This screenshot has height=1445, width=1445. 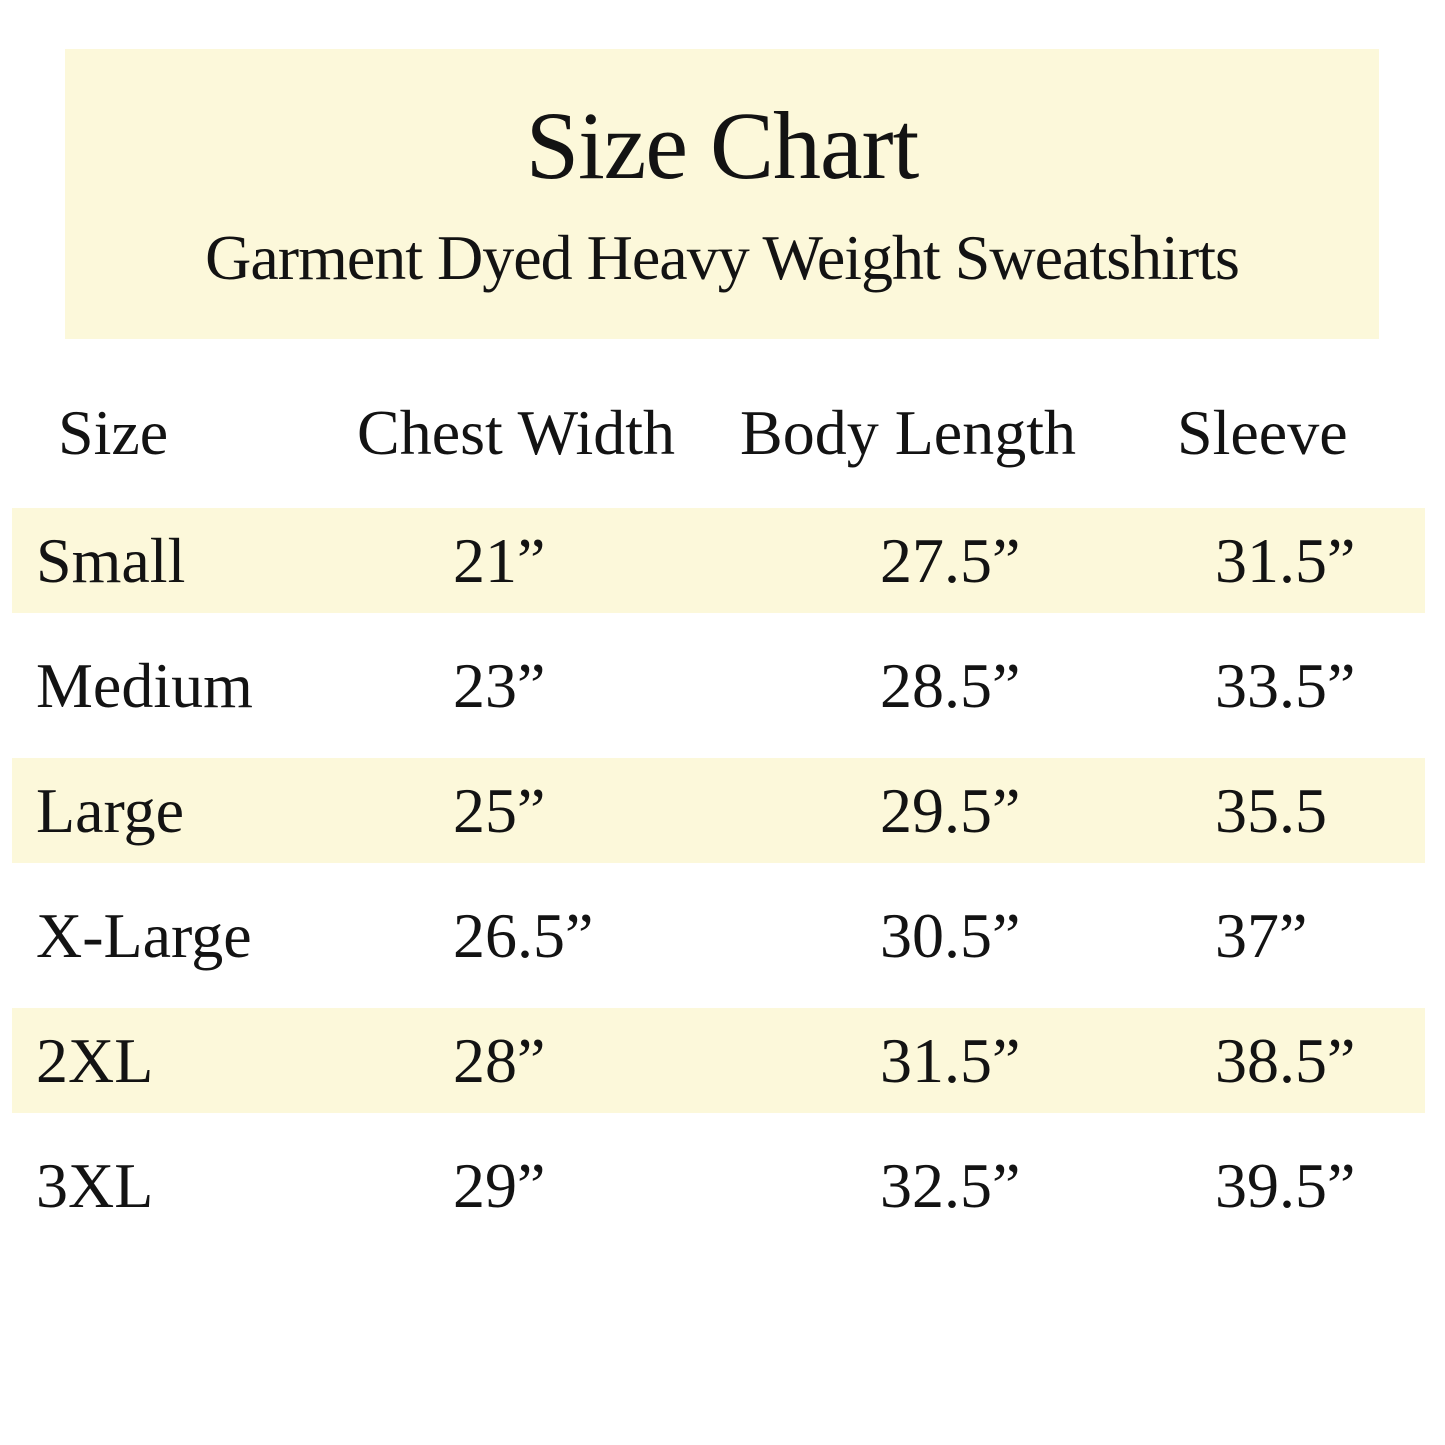 I want to click on size-cell: Medium, so click(x=144, y=685).